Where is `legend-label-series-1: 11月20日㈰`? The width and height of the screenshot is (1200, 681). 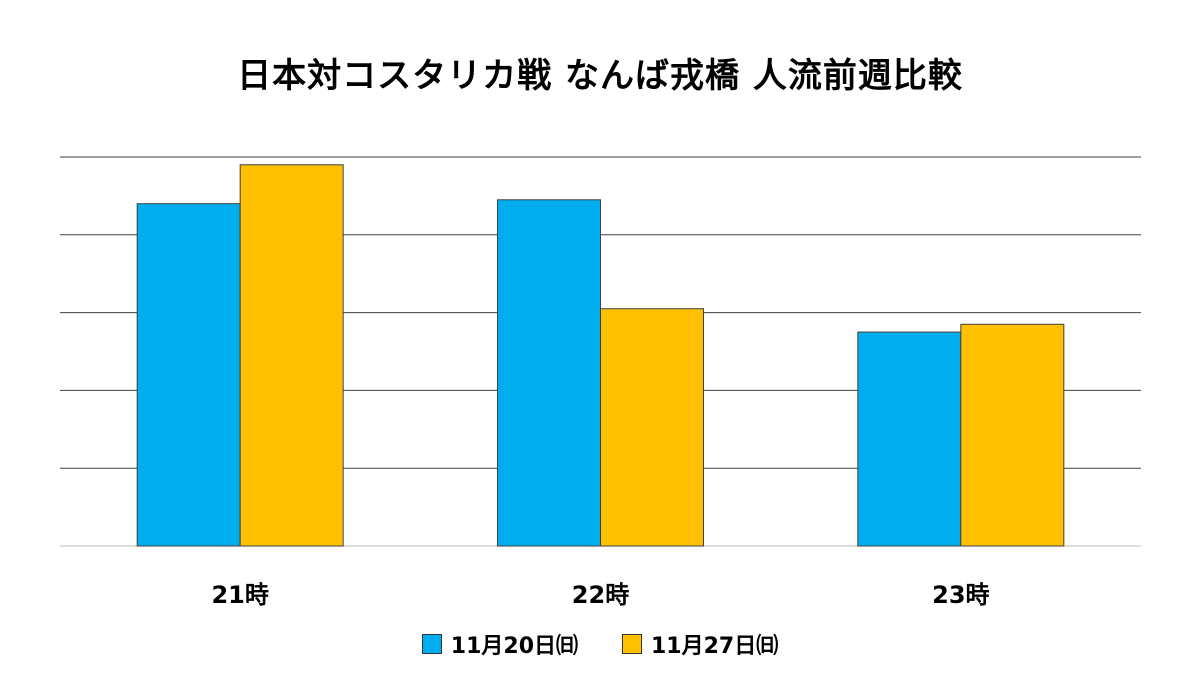 legend-label-series-1: 11月20日㈰ is located at coordinates (514, 646).